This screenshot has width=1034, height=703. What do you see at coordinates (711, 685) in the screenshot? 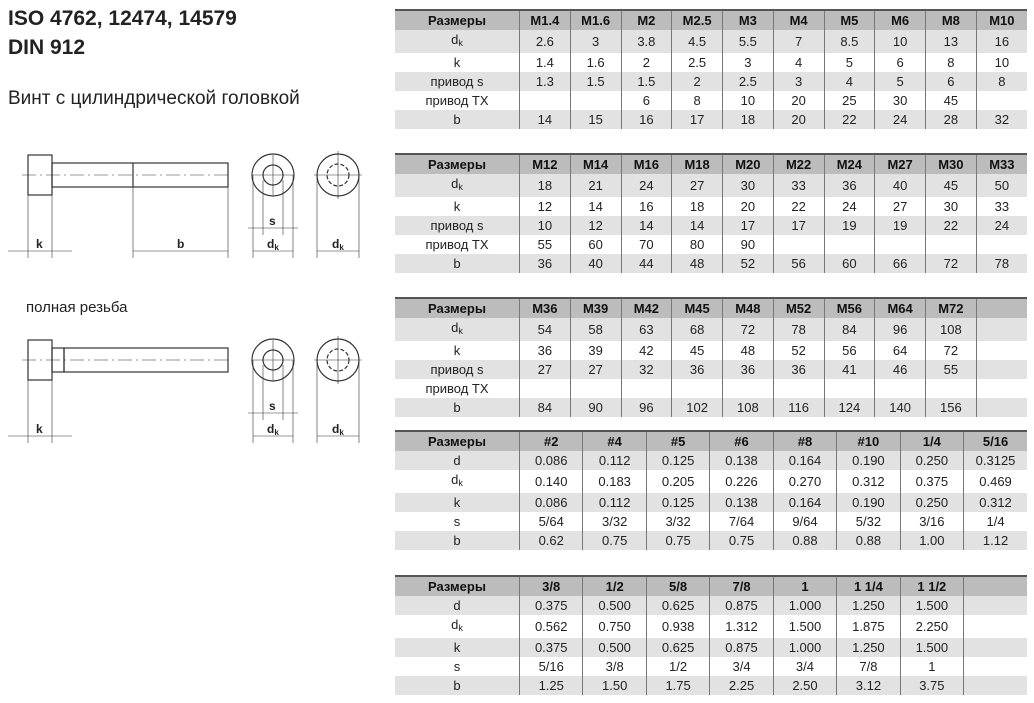
I see `table-row: b 1.25 1.50 1.75 2.25 2.50 3.12 3.75` at bounding box center [711, 685].